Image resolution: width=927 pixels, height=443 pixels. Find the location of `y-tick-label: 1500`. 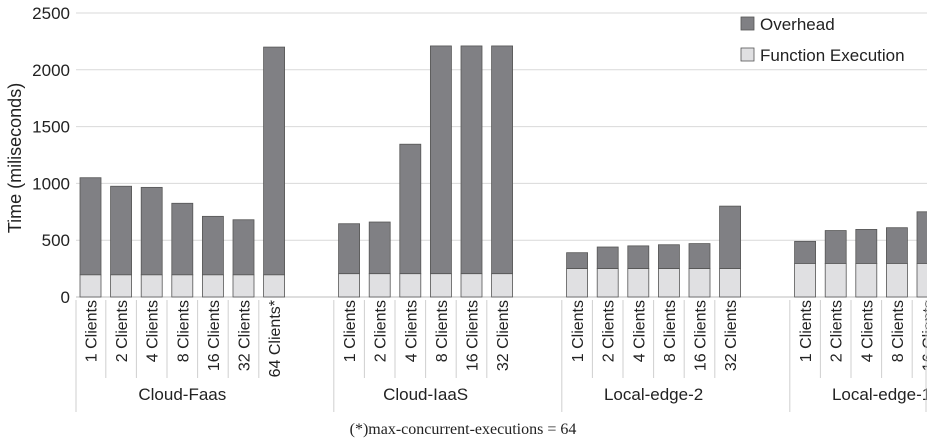

y-tick-label: 1500 is located at coordinates (51, 127).